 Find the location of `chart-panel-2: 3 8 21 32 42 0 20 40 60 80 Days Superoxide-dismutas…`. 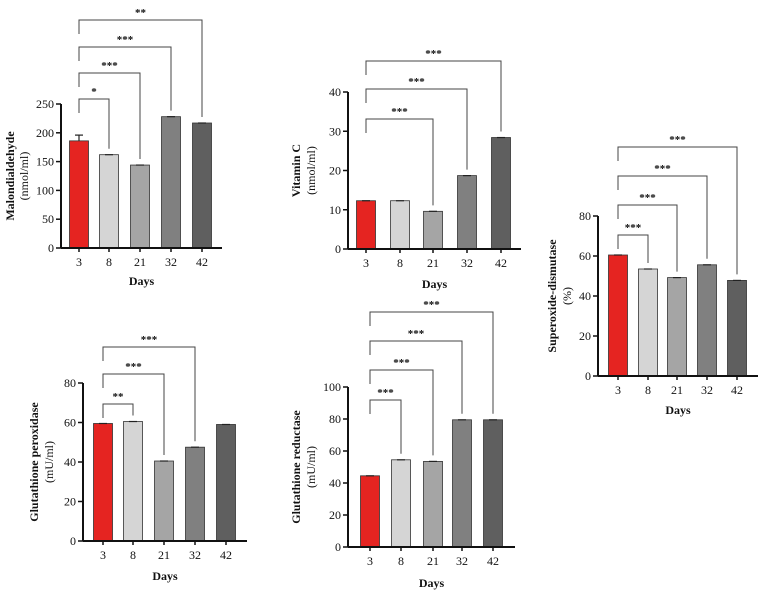

chart-panel-2: 3 8 21 32 42 0 20 40 60 80 Days Superoxide-dismutas… is located at coordinates (651, 275).